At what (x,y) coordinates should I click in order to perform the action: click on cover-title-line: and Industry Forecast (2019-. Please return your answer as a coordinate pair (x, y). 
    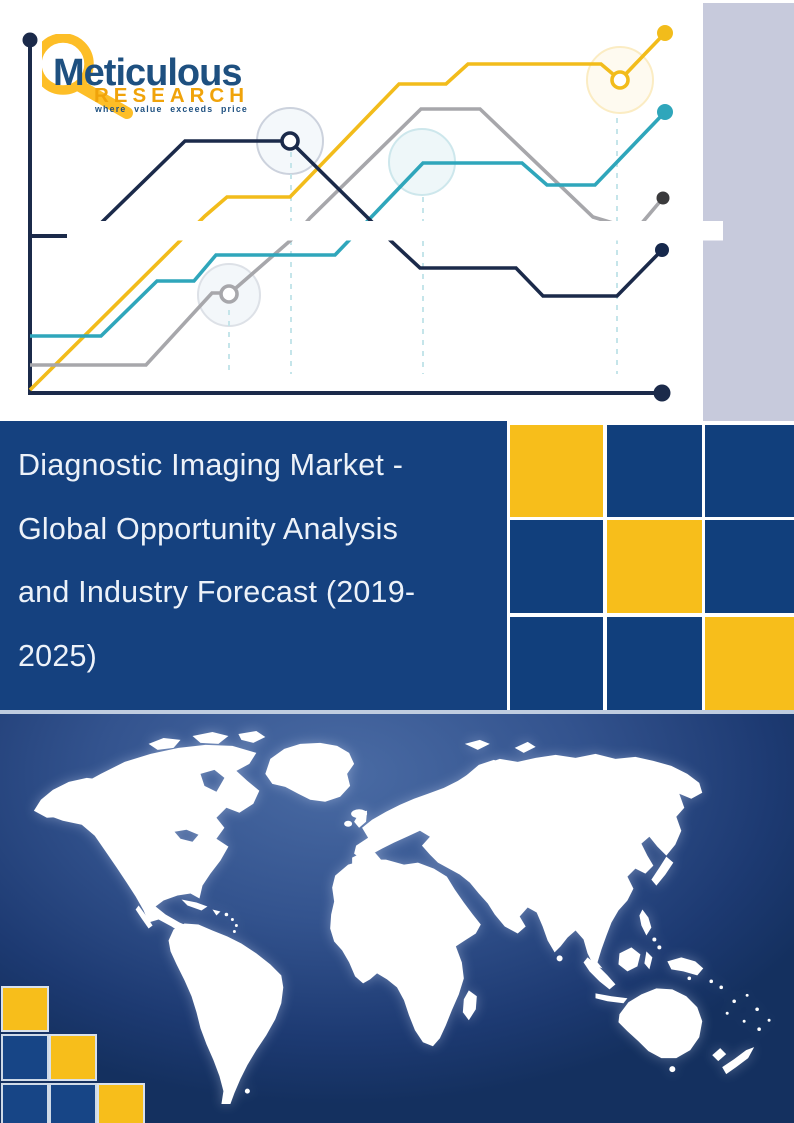
    Looking at the image, I should click on (217, 592).